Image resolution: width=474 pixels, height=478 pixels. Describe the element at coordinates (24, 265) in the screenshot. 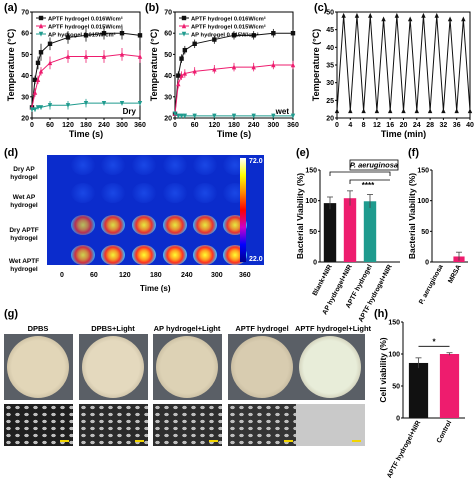

I see `ir-row-label-wet-aptf: Wet APTF hydrogel` at that location.